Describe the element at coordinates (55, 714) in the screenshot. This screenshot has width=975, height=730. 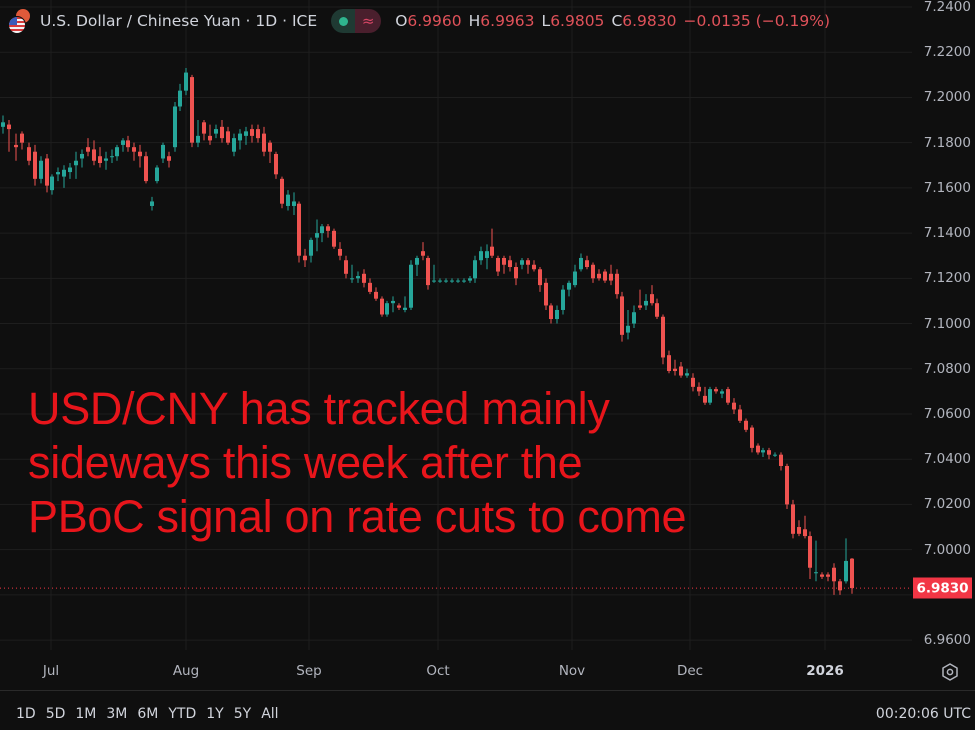
I see `range-button-5d: 5D` at that location.